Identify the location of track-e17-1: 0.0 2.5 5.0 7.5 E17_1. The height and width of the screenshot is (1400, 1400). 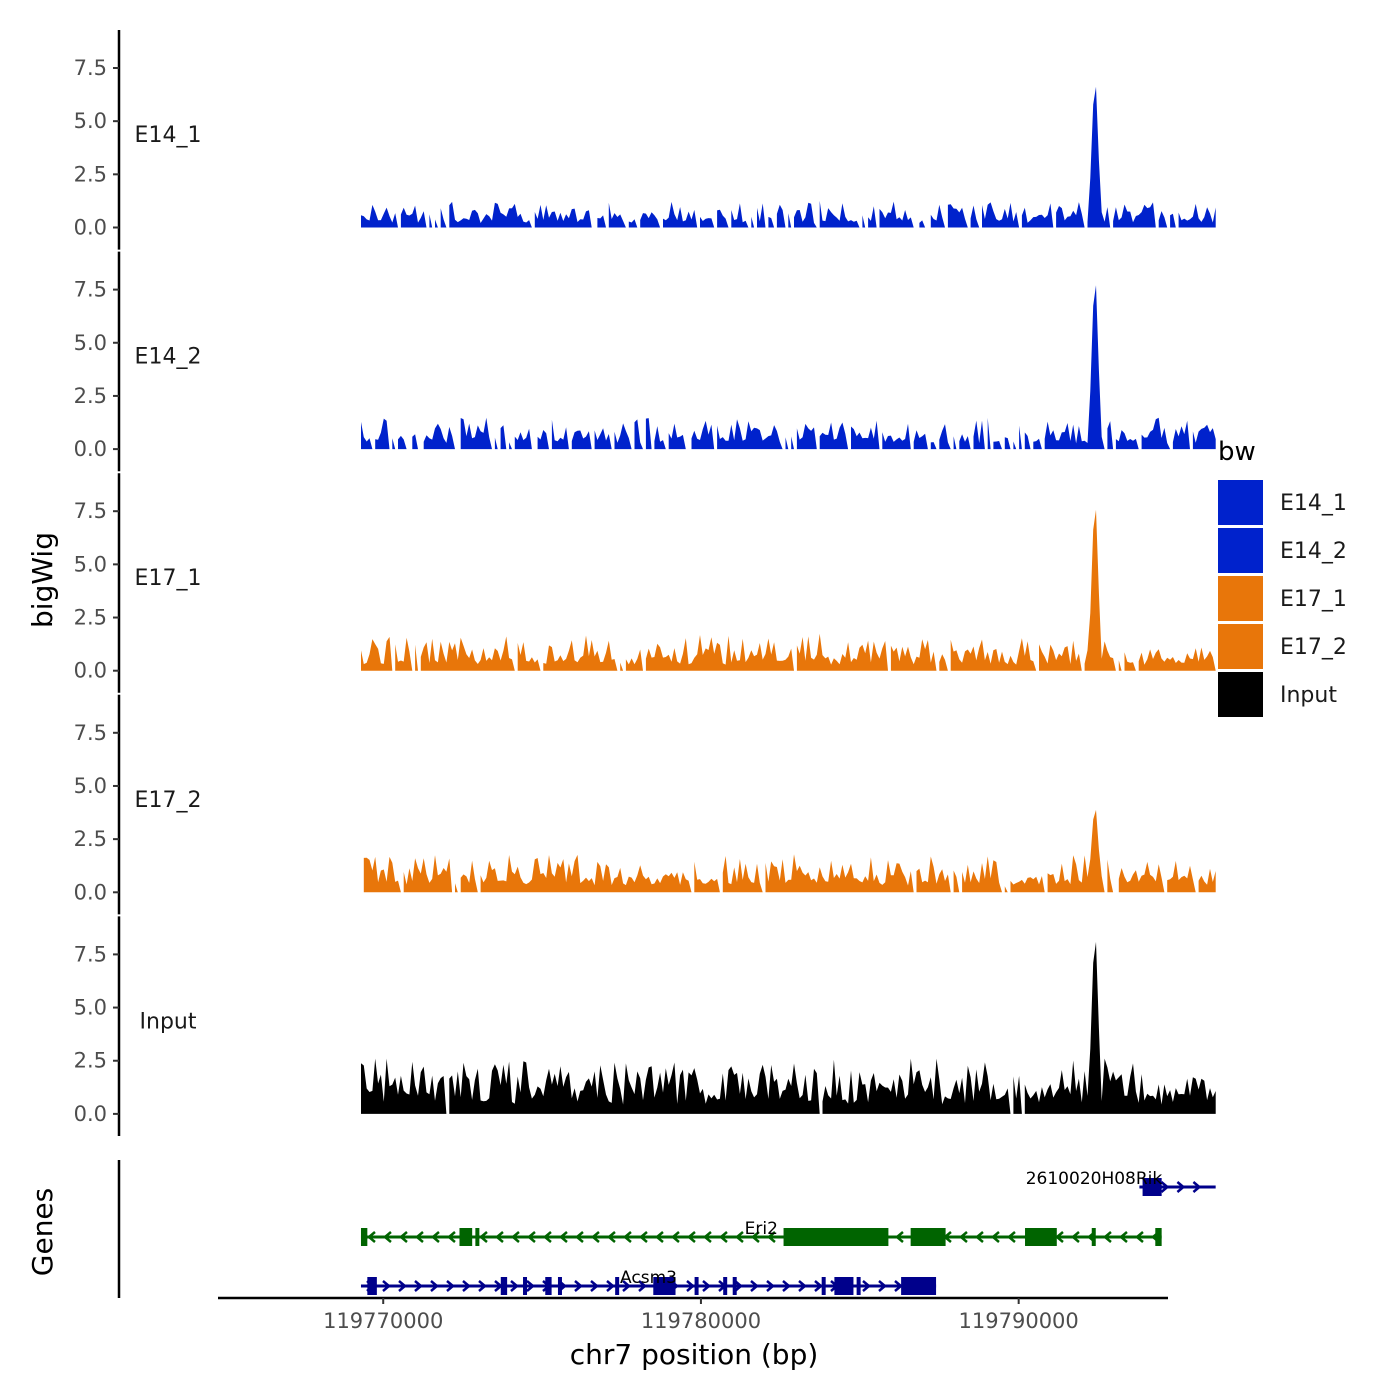
(645, 583).